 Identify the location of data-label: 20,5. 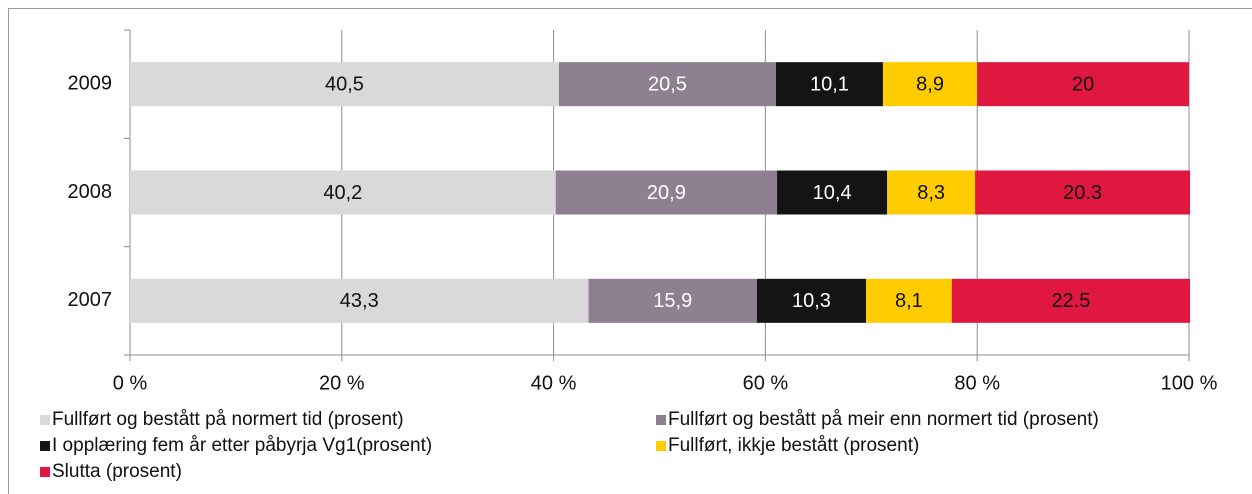
(667, 84).